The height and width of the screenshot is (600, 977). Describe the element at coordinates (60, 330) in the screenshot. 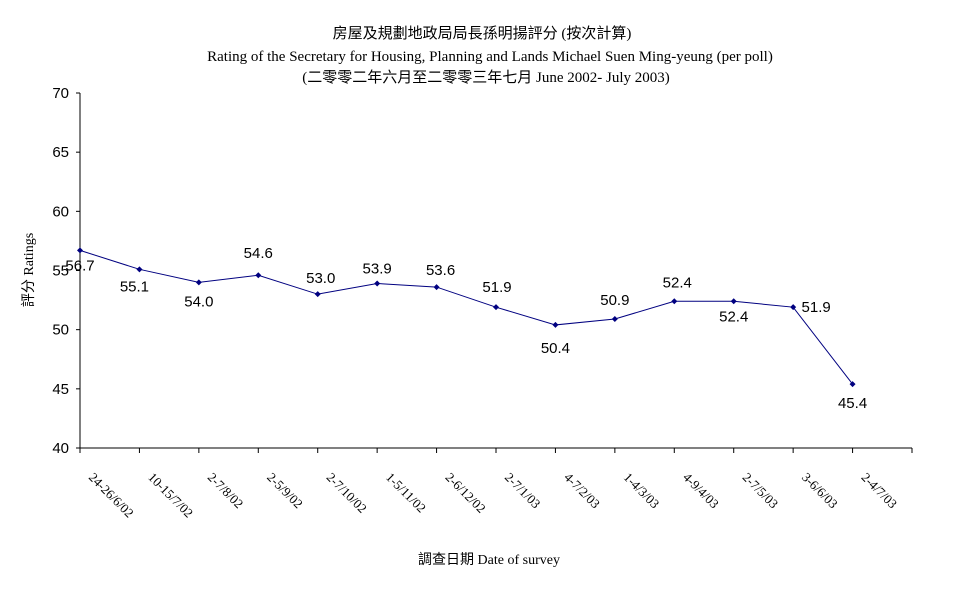

I see `y-tick-label: 50` at that location.